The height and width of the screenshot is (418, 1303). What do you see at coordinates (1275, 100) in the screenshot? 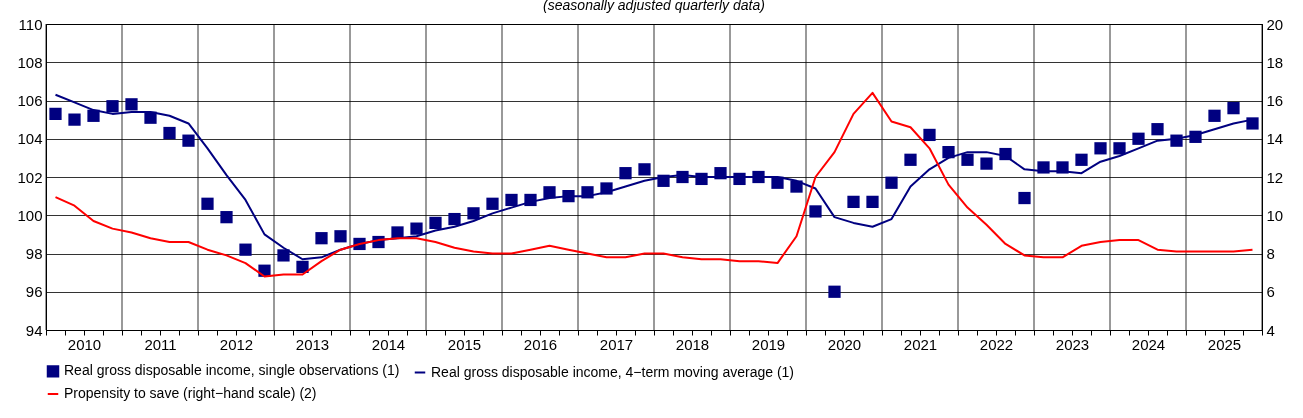
I see `y2-tick-label: 16` at bounding box center [1275, 100].